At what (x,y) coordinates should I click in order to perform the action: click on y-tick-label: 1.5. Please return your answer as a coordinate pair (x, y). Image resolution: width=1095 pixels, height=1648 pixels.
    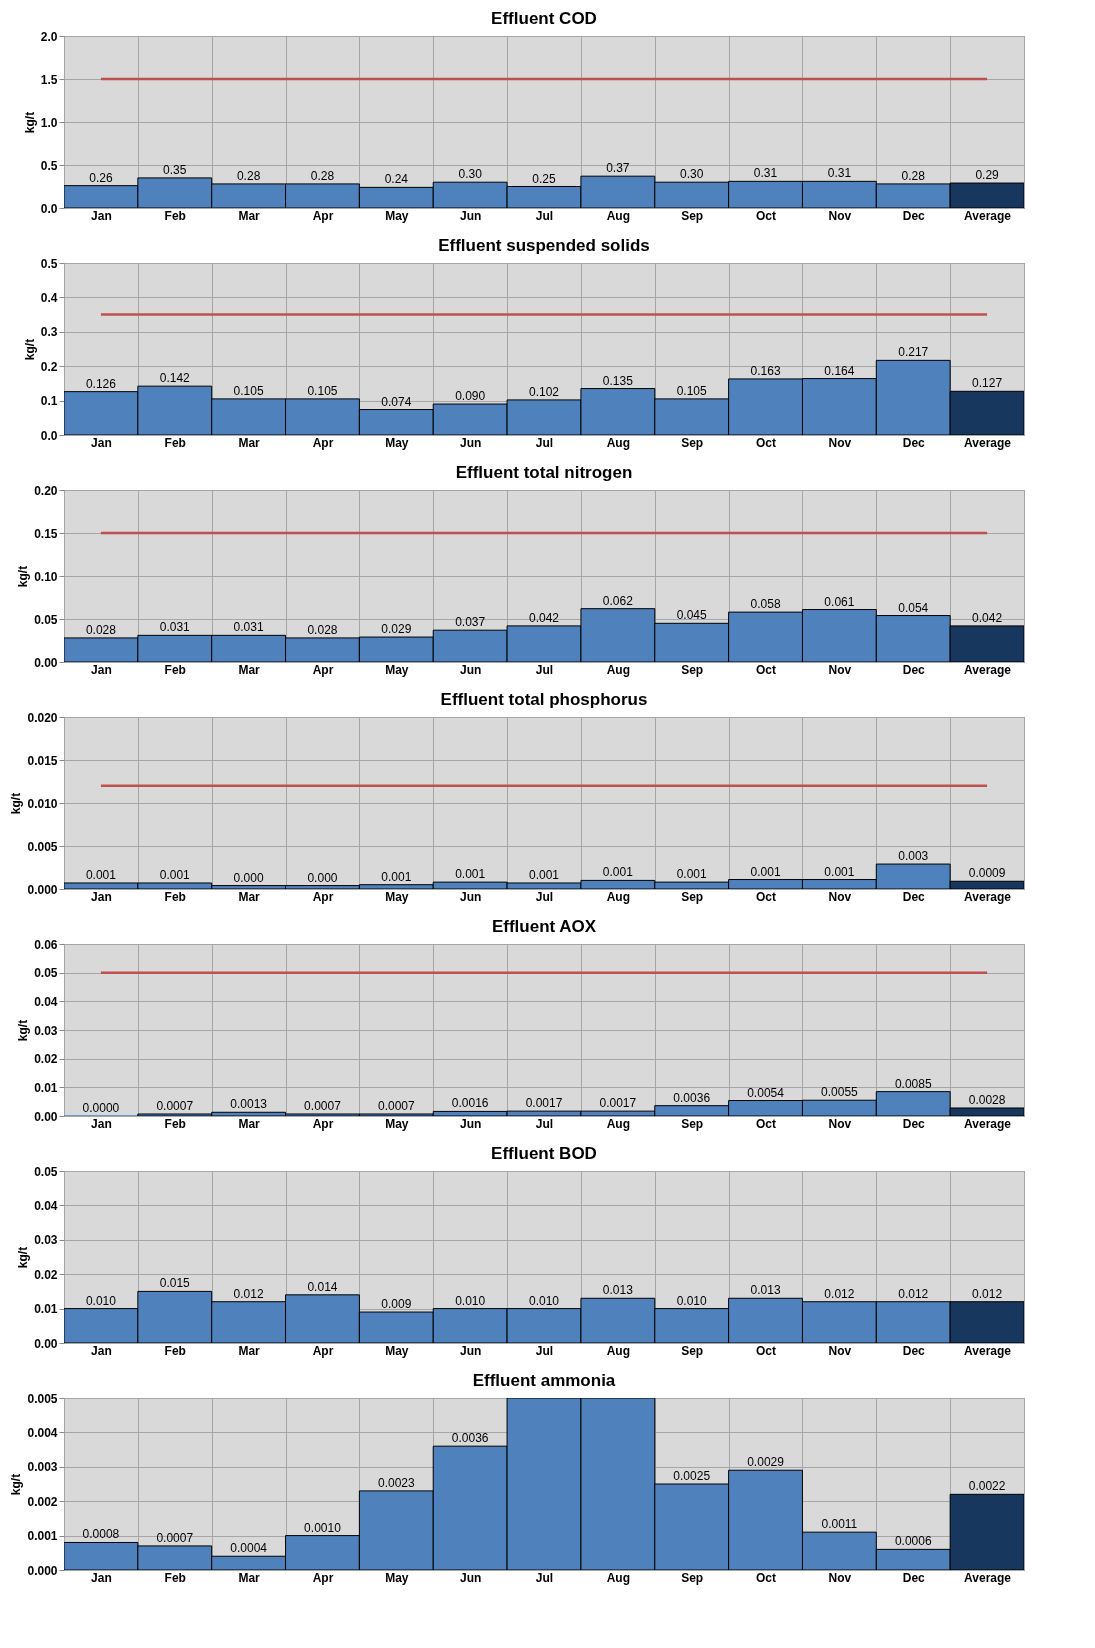
    Looking at the image, I should click on (49, 79).